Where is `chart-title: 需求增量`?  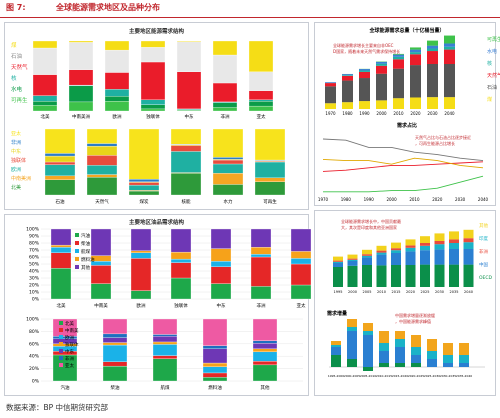 chart-title: 需求增量 is located at coordinates (337, 313).